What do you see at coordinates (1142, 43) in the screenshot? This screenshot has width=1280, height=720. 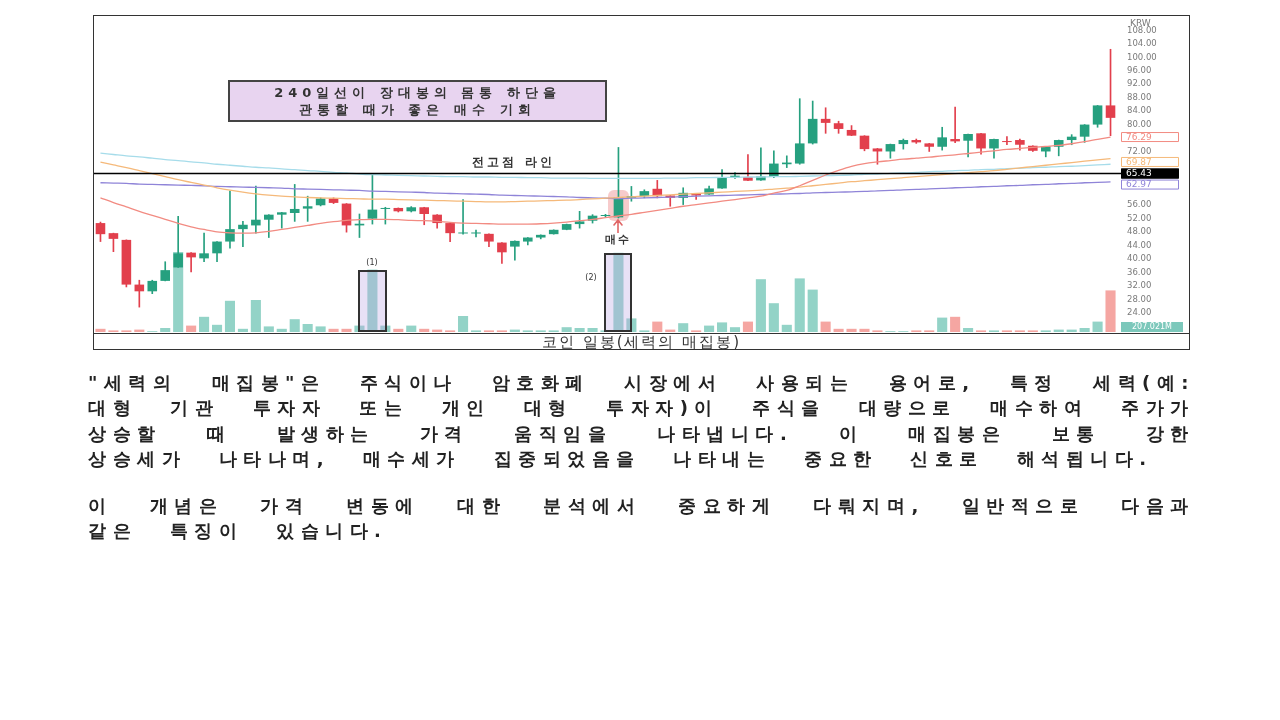 I see `y-tick-label: 104.00` at bounding box center [1142, 43].